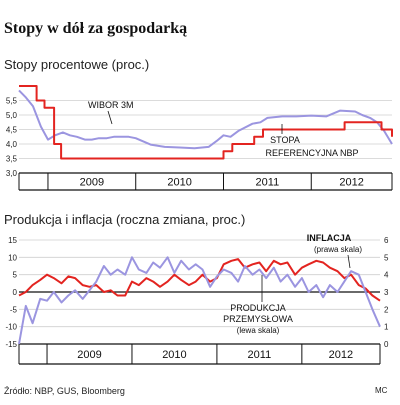 The image size is (400, 405). Describe the element at coordinates (64, 391) in the screenshot. I see `source-note: Źródło: NBP, GUS, Bloomberg` at that location.